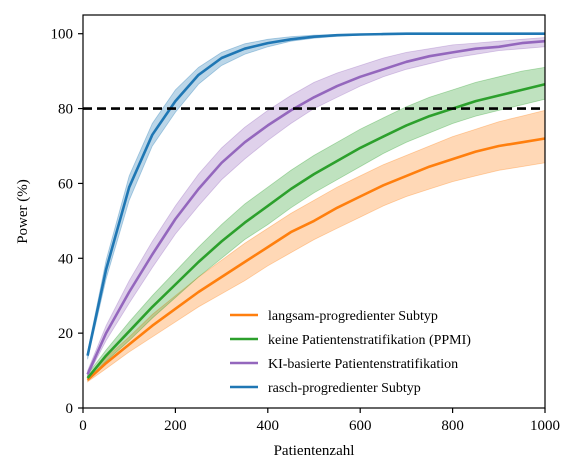 The width and height of the screenshot is (565, 466). Describe the element at coordinates (62, 35) in the screenshot. I see `y-tick-label: 100` at that location.